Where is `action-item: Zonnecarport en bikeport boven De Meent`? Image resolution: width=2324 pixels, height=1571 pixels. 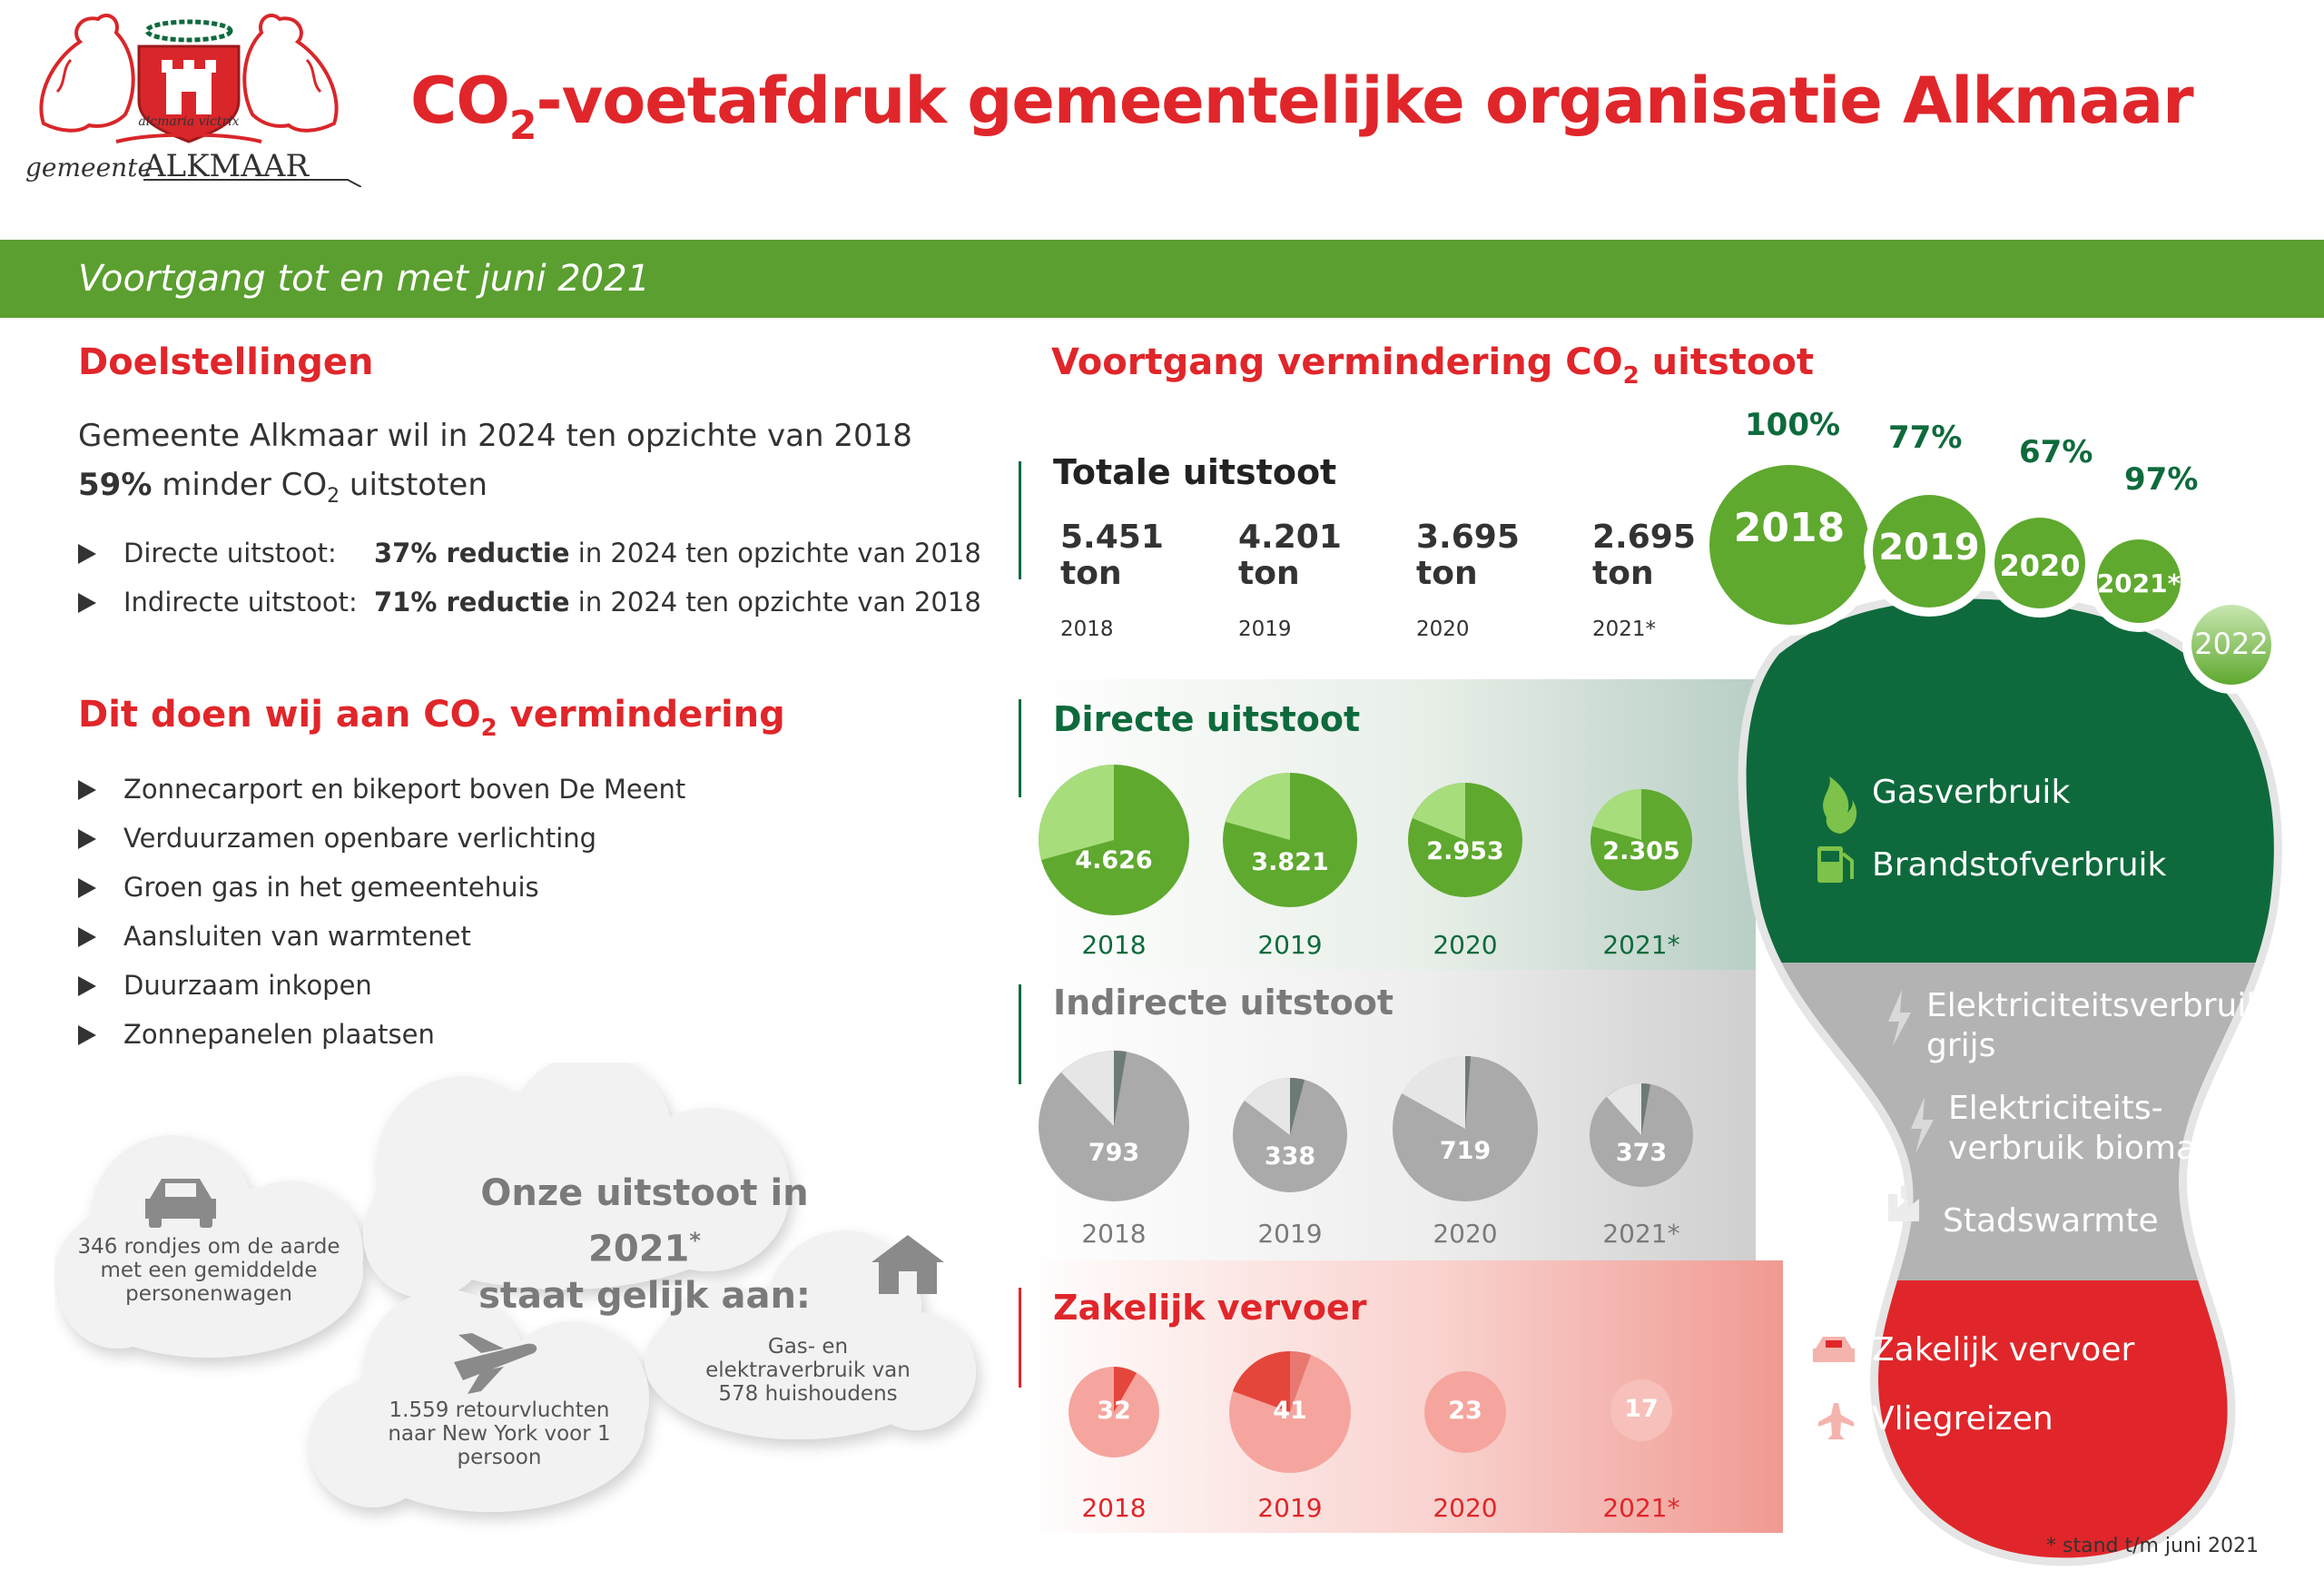 action-item: Zonnecarport en bikeport boven De Meent is located at coordinates (381, 789).